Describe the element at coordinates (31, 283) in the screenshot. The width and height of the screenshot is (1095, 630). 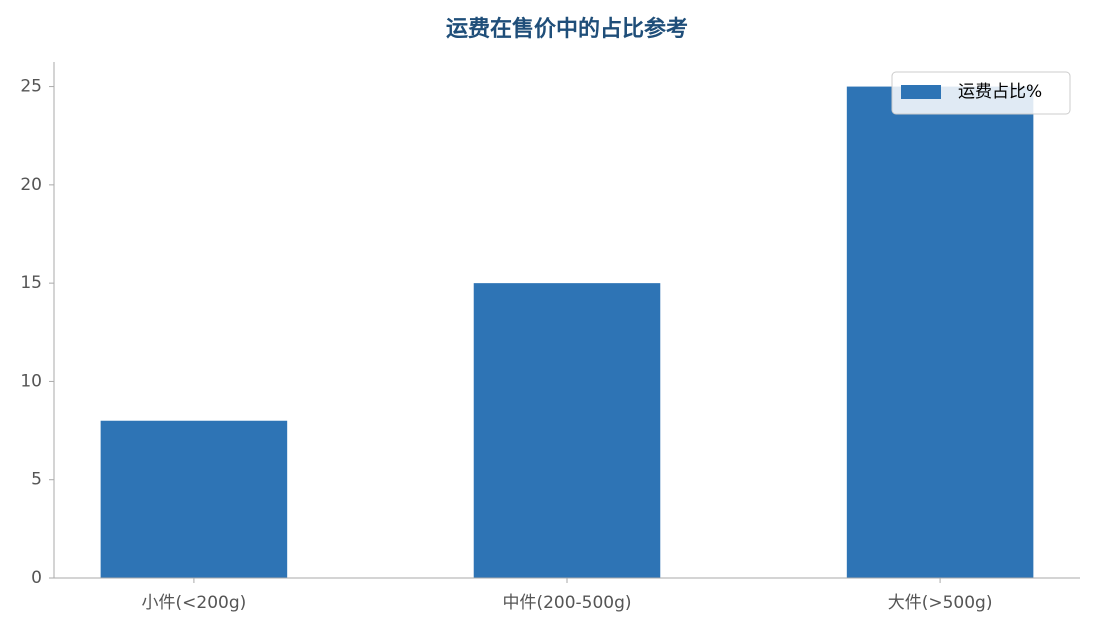
I see `y-tick-label: 15` at that location.